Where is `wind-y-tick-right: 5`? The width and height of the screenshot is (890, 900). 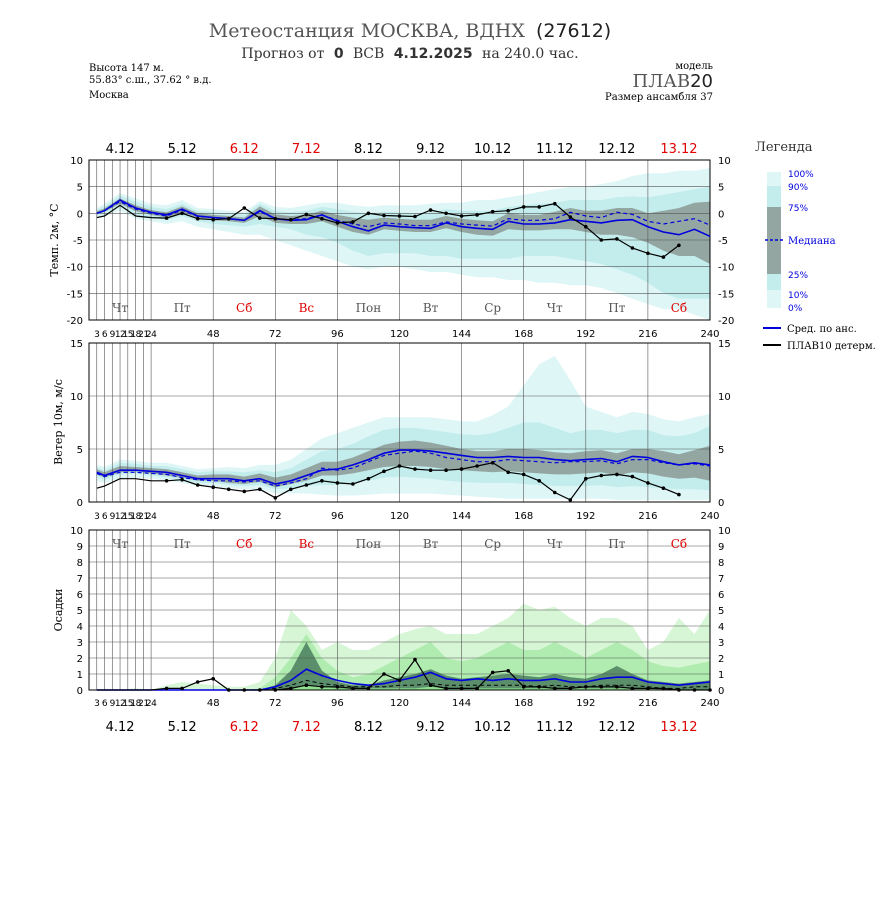 wind-y-tick-right: 5 is located at coordinates (721, 450).